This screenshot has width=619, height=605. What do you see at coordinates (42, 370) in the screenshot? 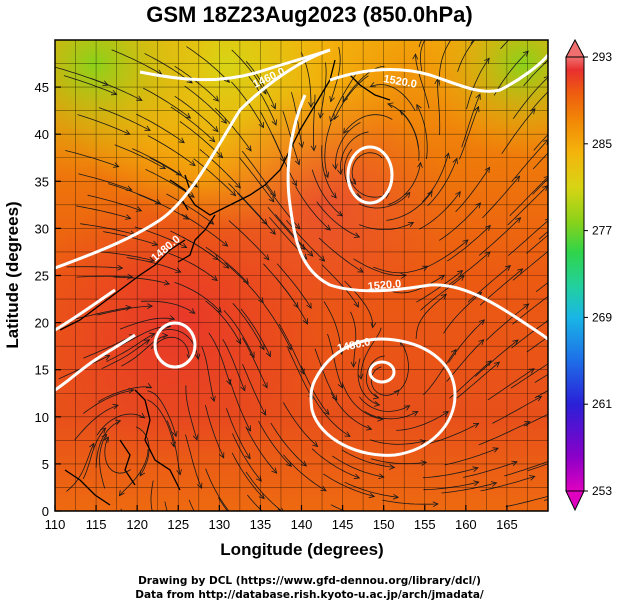
I see `y-tick-label: 15` at bounding box center [42, 370].